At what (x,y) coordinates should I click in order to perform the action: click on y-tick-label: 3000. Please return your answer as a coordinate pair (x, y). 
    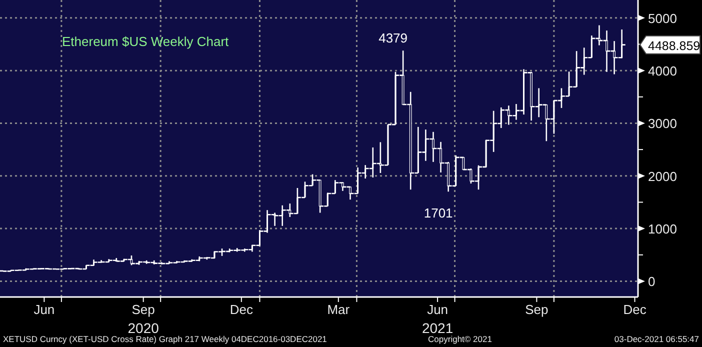
    Looking at the image, I should click on (662, 124).